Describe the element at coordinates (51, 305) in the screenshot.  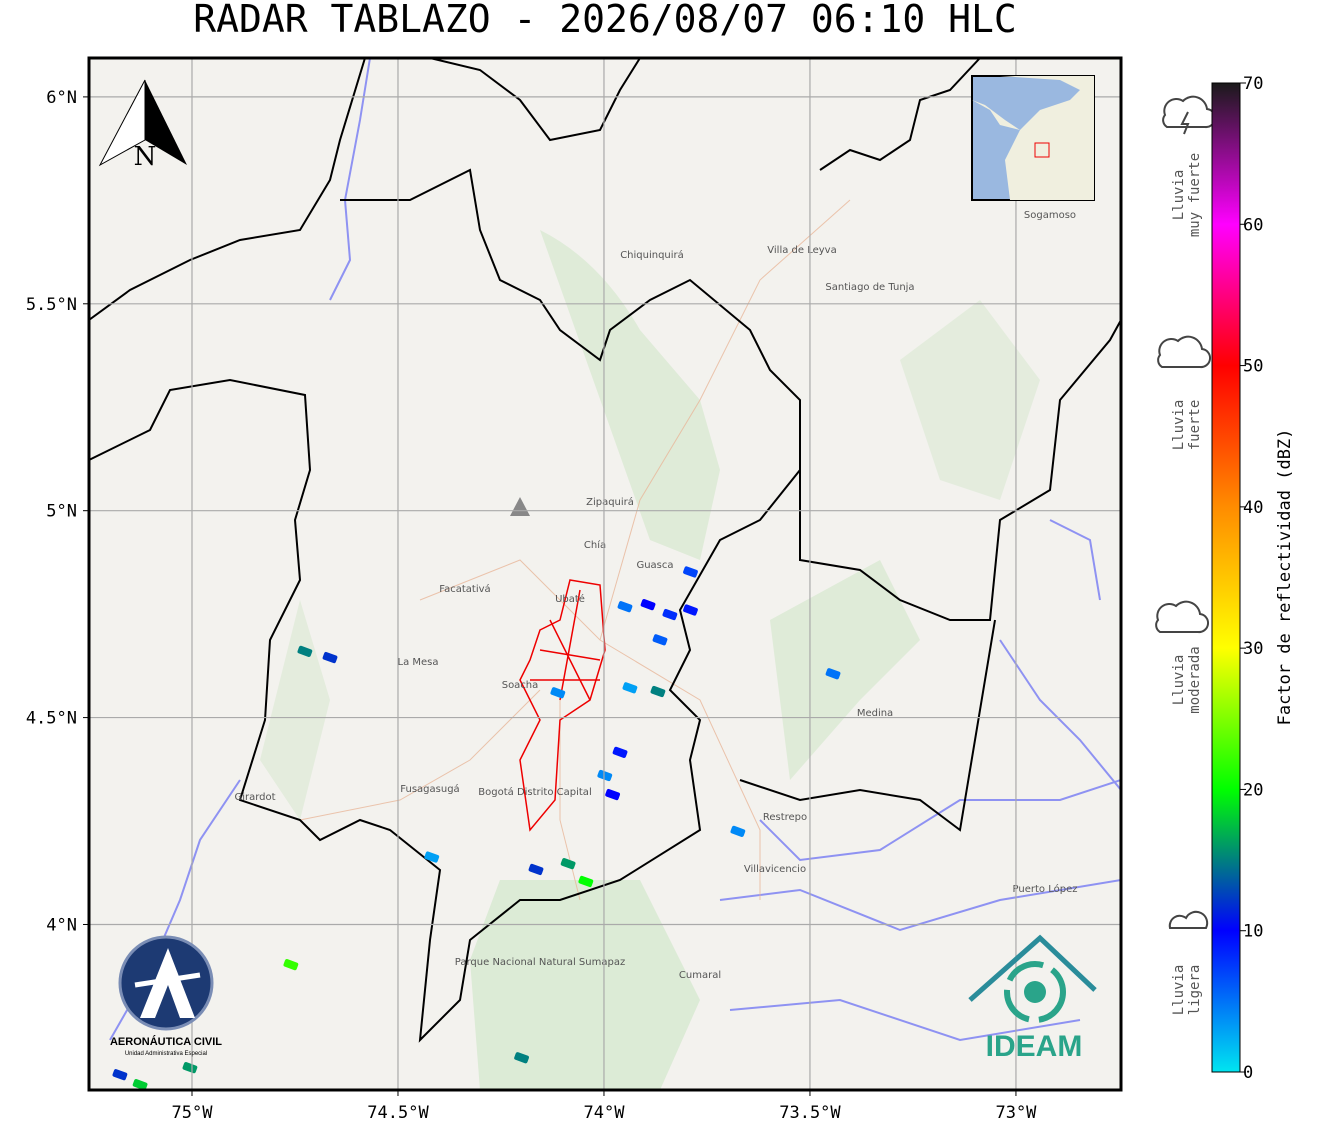
I see `y-tick-label: 5.5°N` at that location.